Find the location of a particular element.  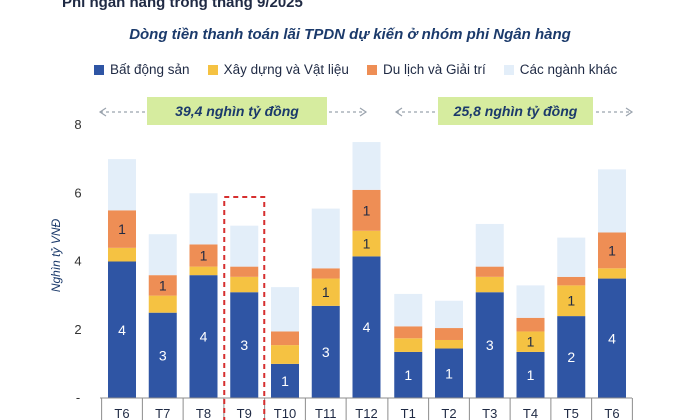

period-arrow-right-icon is located at coordinates (629, 112).